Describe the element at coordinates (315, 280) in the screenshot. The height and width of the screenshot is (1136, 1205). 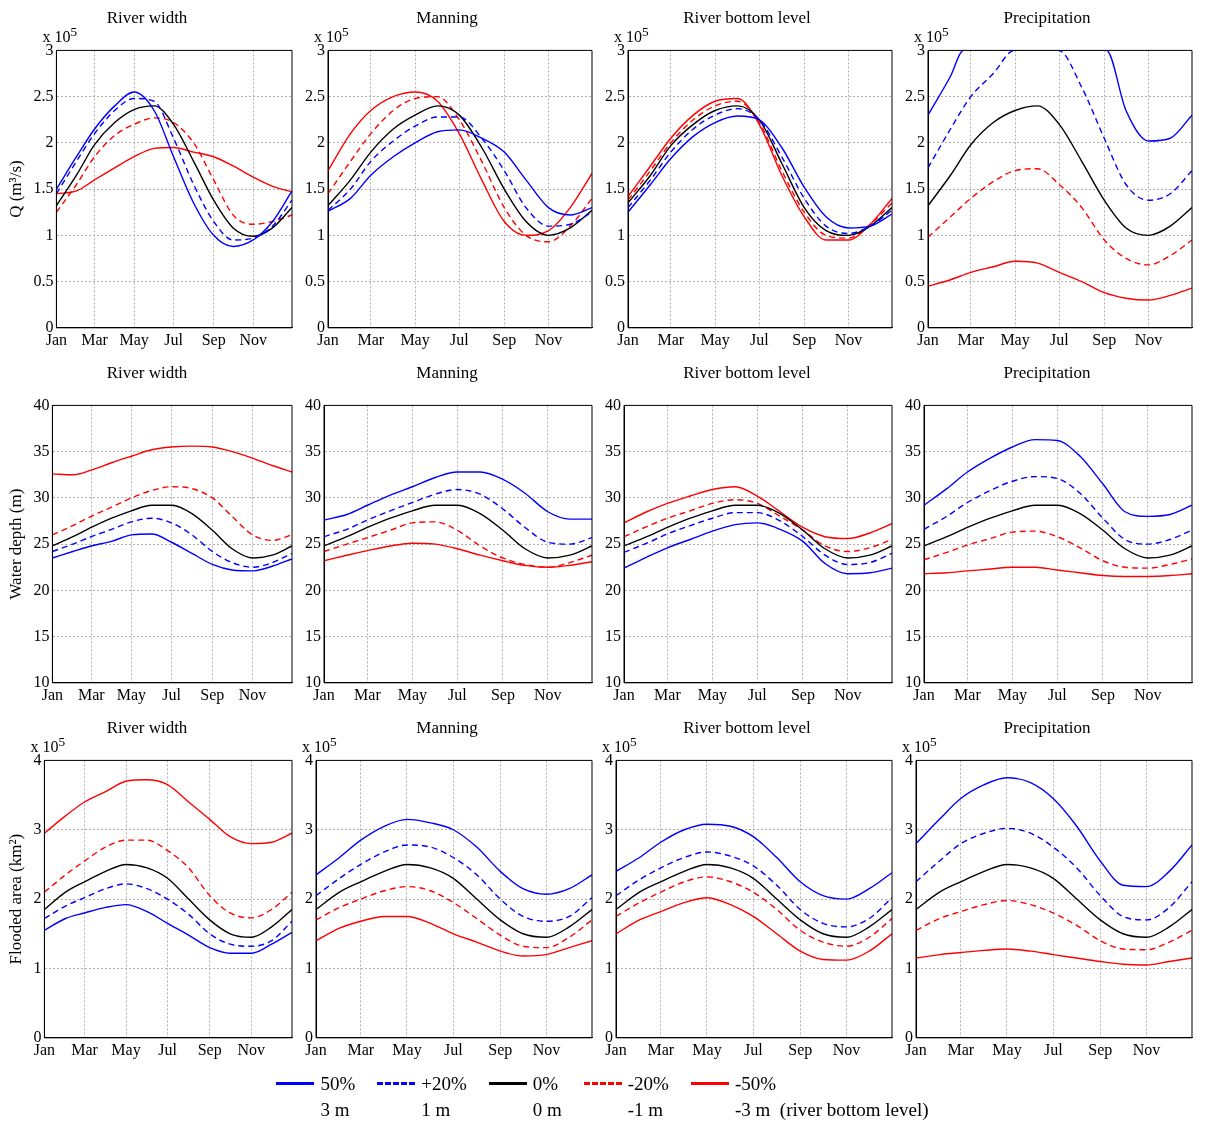
I see `y-tick-label: 0.5` at that location.